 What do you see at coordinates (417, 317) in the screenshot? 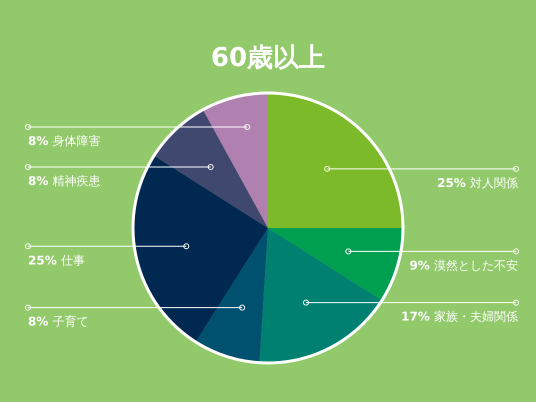
I see `data-label: 17%` at bounding box center [417, 317].